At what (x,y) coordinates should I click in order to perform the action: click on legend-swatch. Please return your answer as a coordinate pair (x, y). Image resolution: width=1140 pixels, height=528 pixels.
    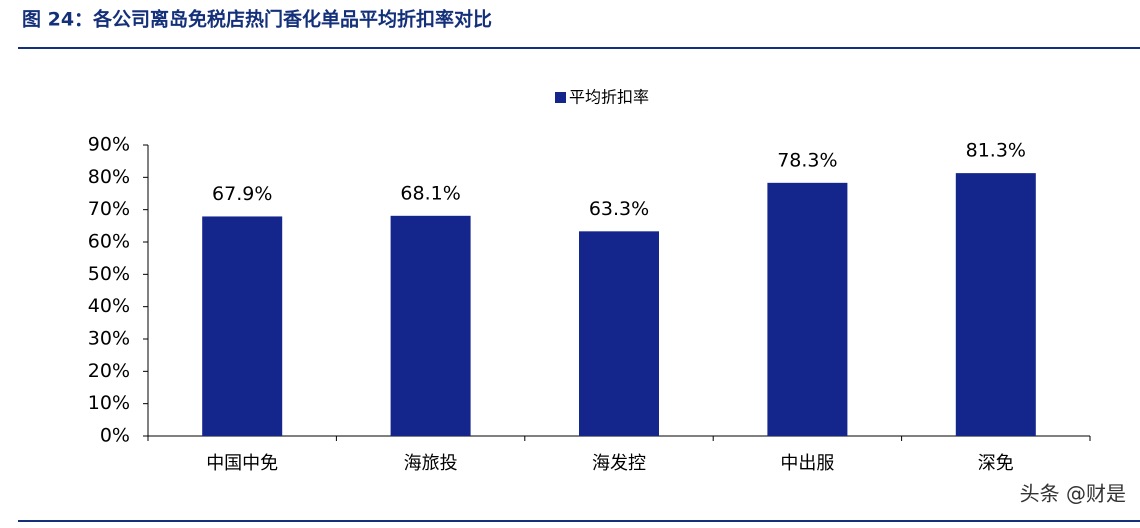
    Looking at the image, I should click on (560, 97).